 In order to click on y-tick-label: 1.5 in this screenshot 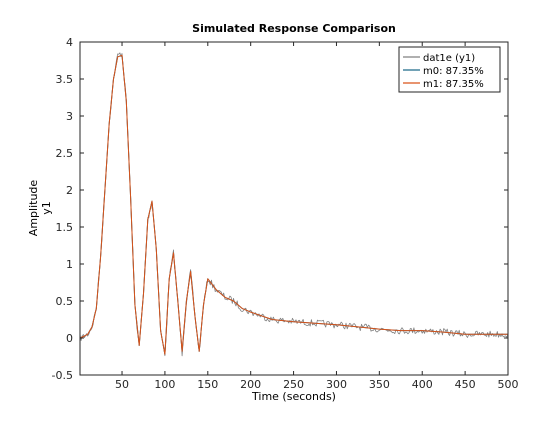, I will do `click(65, 227)`.